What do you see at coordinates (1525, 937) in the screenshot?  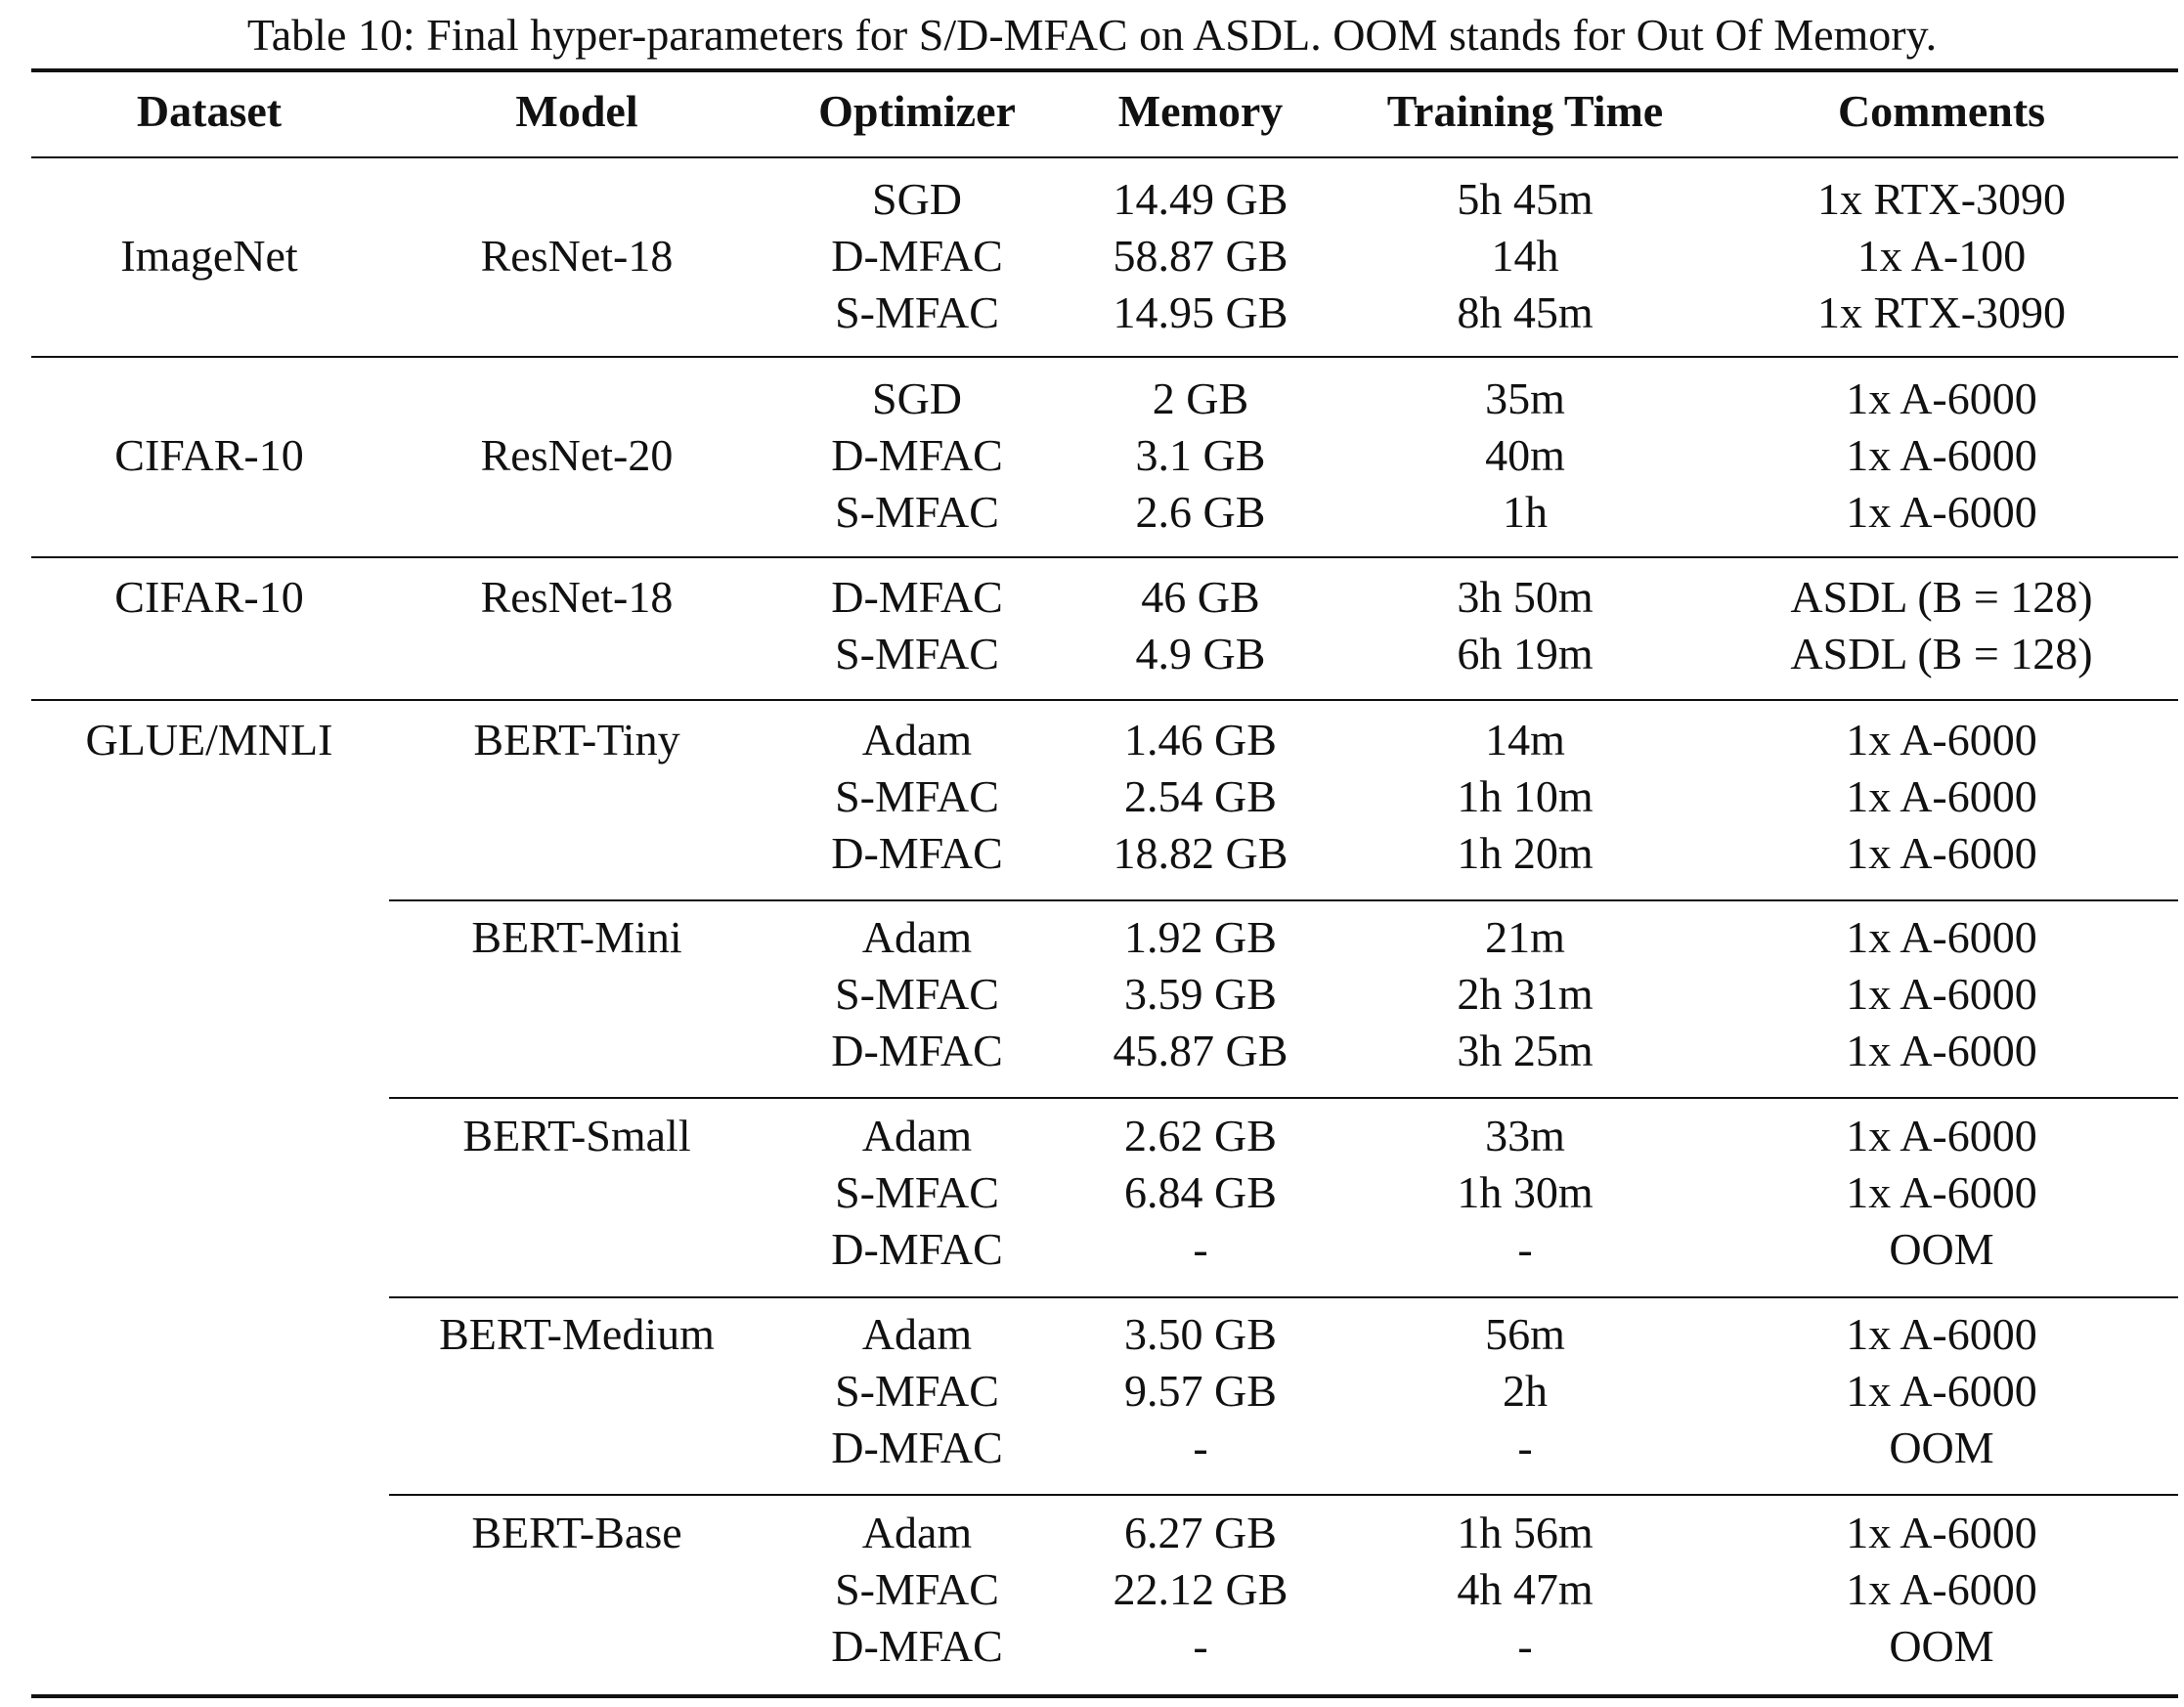 I see `cell-training-time: 21m` at bounding box center [1525, 937].